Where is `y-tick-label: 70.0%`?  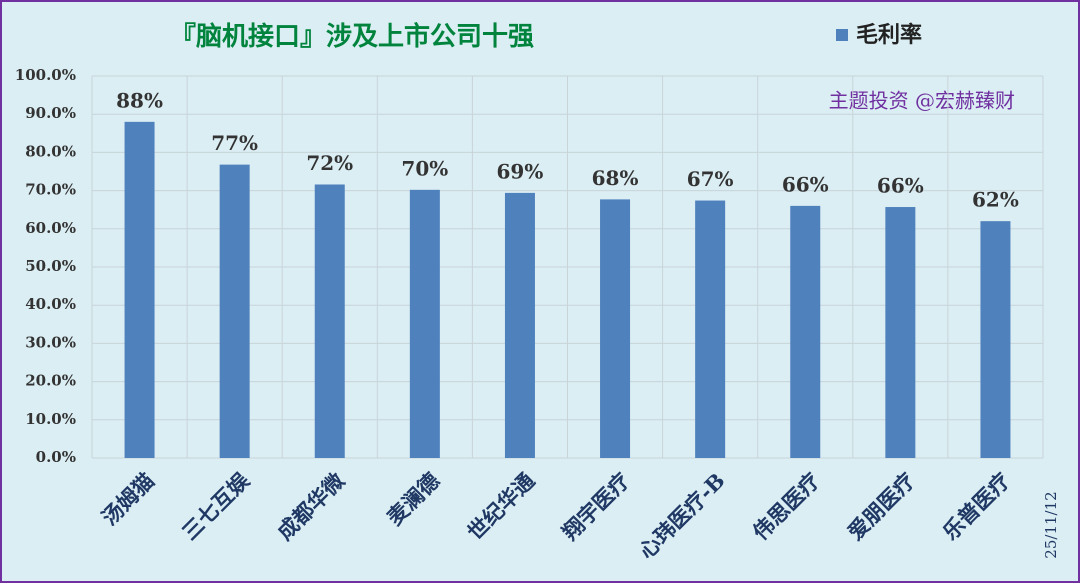
y-tick-label: 70.0% is located at coordinates (50, 190).